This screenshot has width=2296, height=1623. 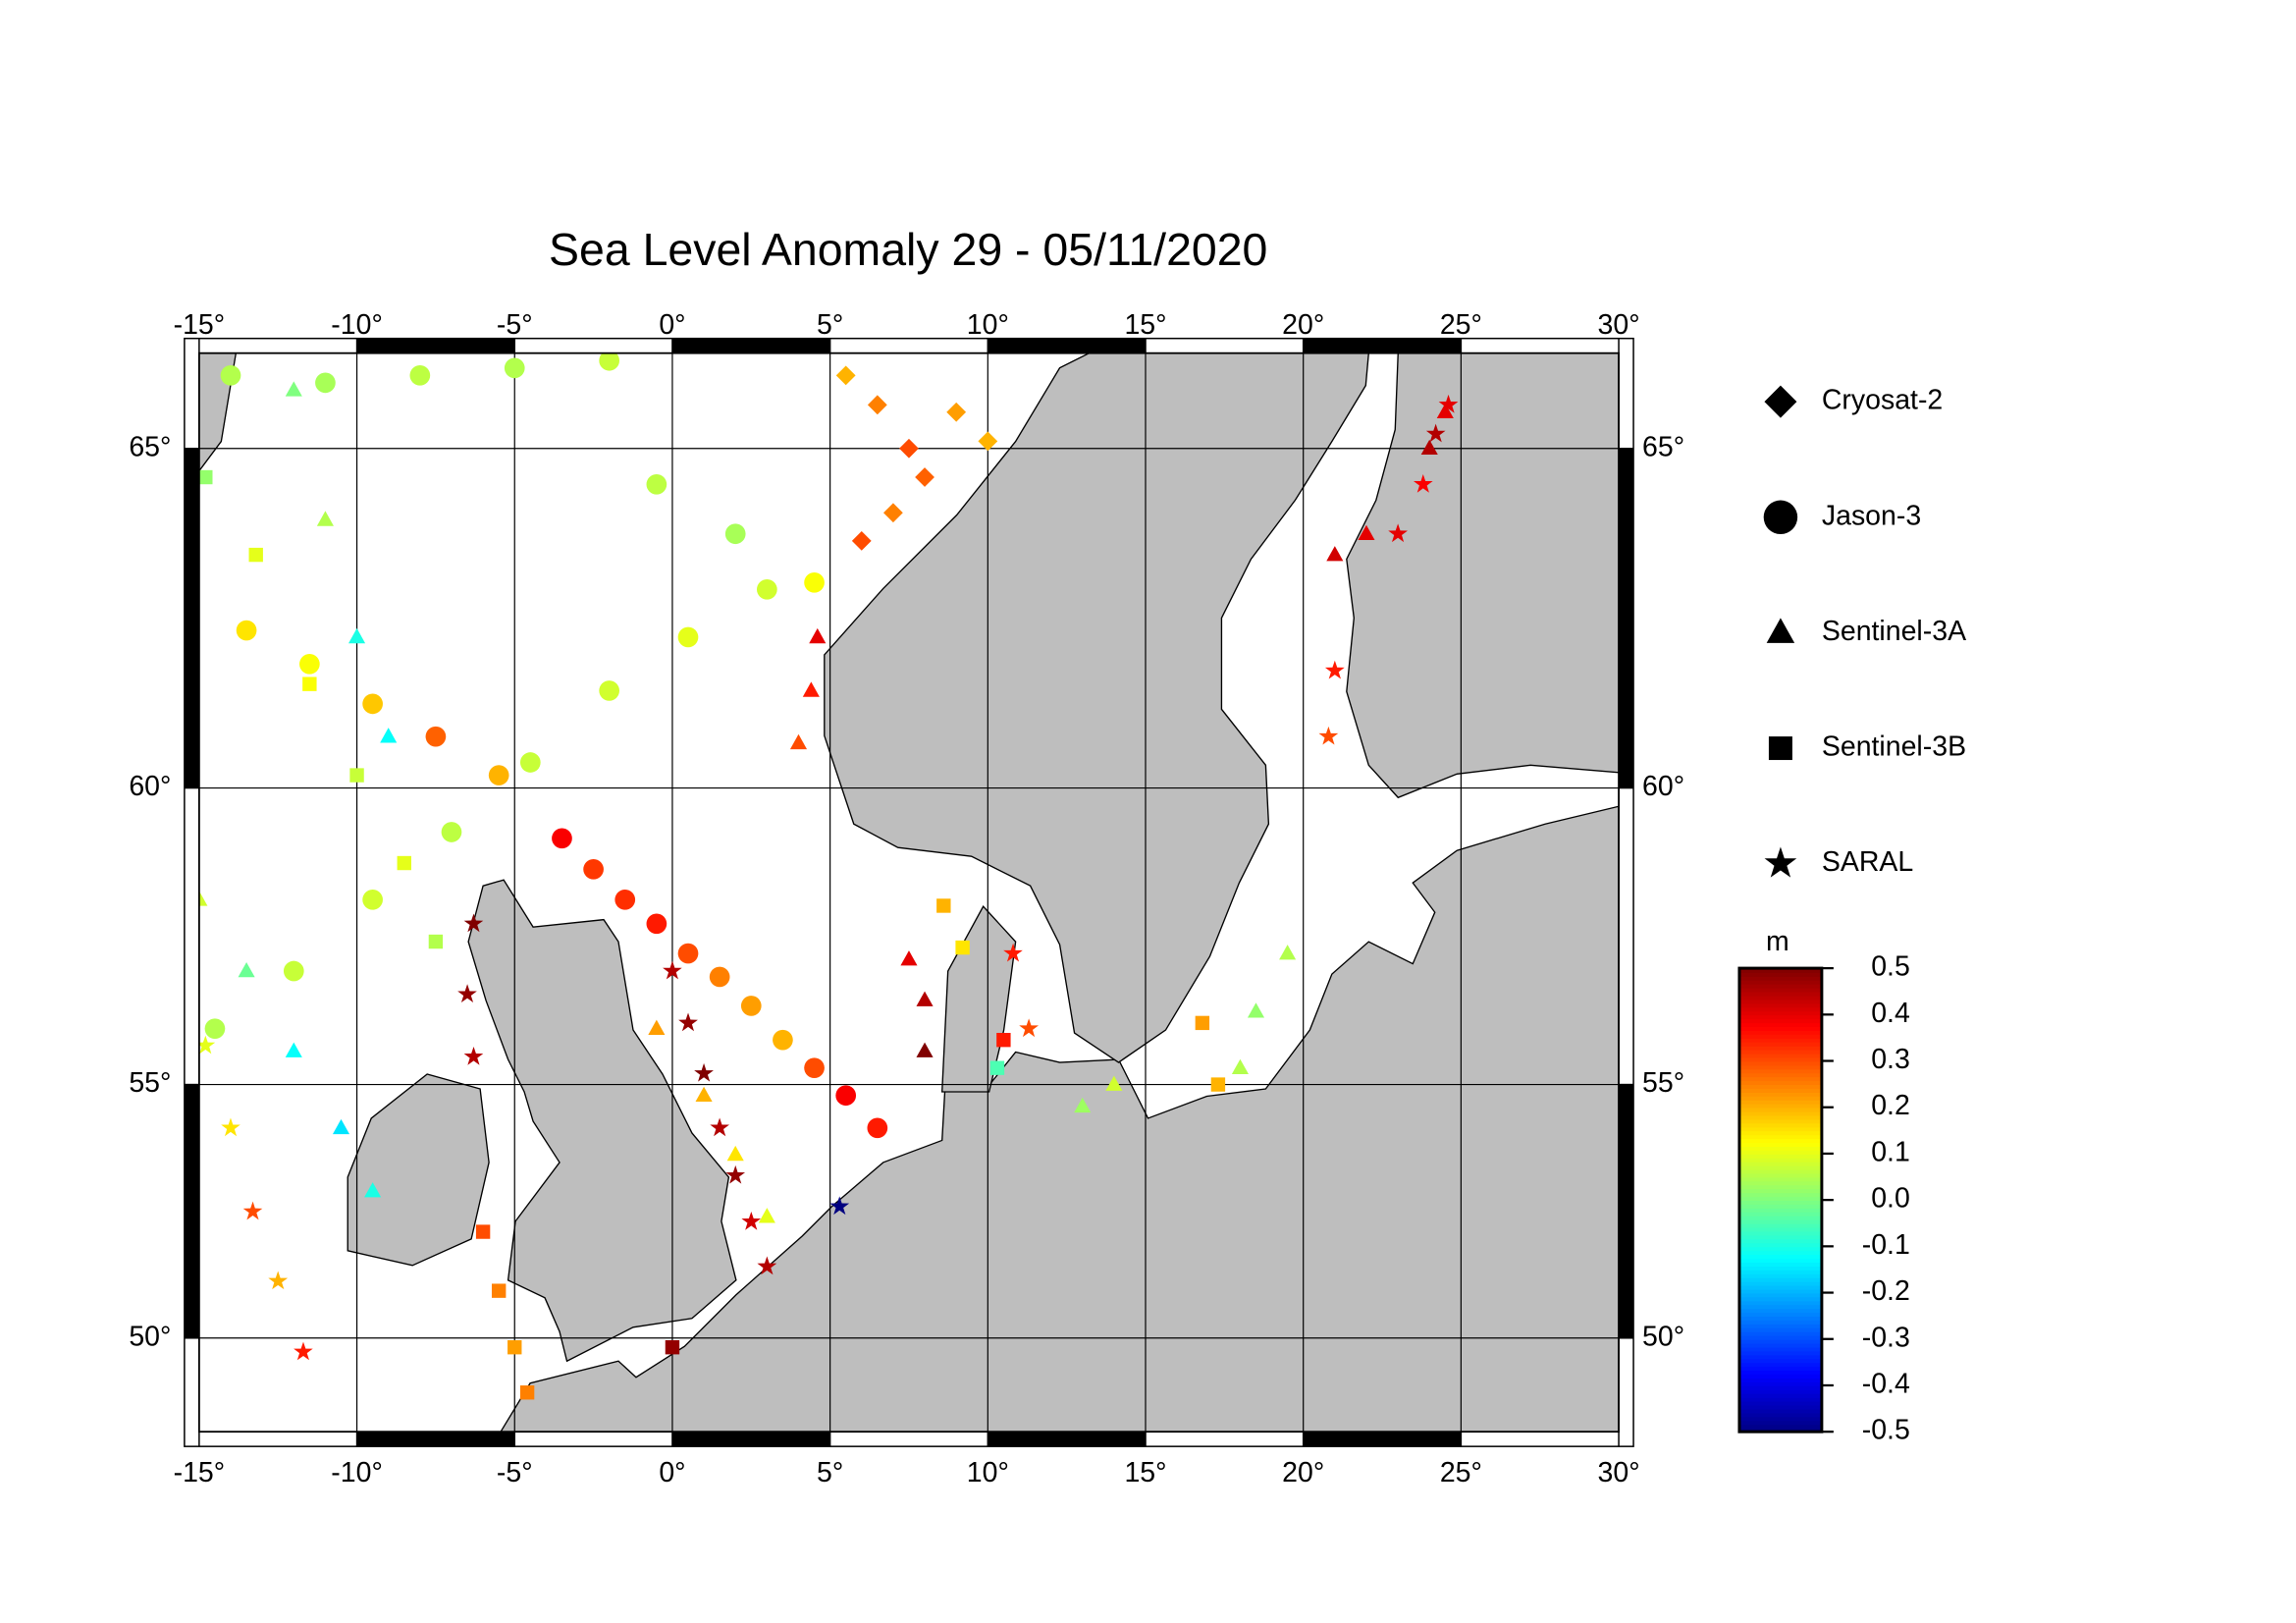 I want to click on x-tick-label: 10°, so click(x=988, y=325).